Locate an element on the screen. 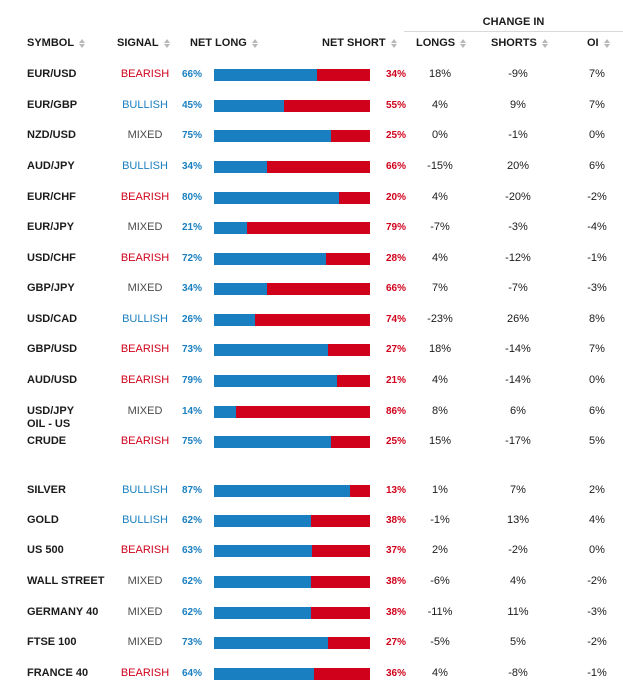  symbol-cell: GERMANY 40 is located at coordinates (63, 612).